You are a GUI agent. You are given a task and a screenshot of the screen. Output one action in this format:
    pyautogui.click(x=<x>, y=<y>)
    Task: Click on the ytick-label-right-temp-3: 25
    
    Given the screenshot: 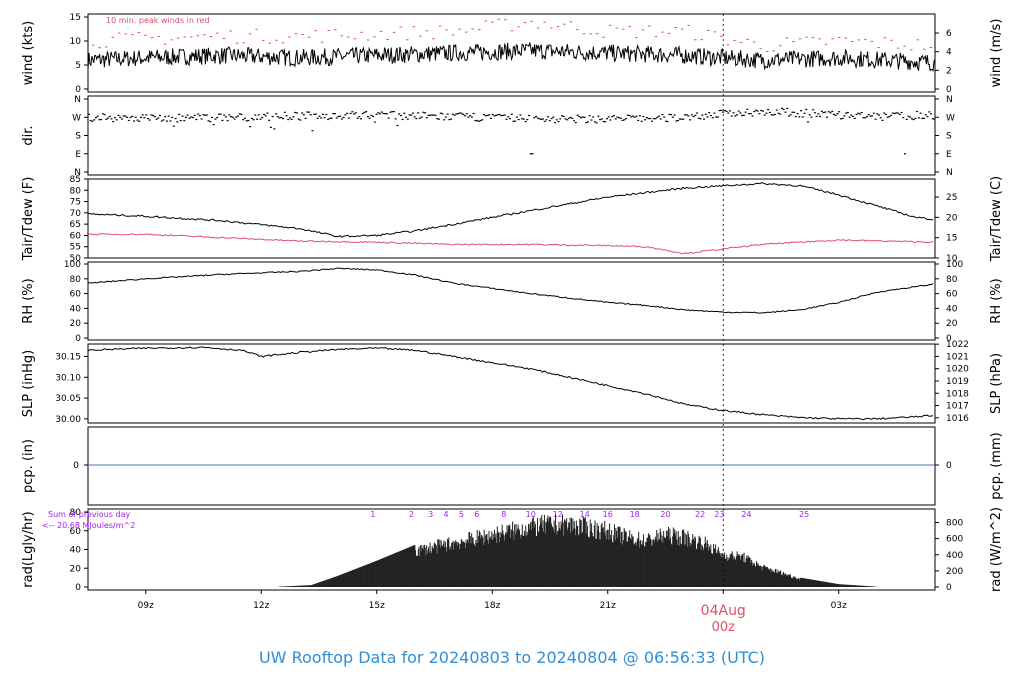 What is the action you would take?
    pyautogui.click(x=951, y=198)
    